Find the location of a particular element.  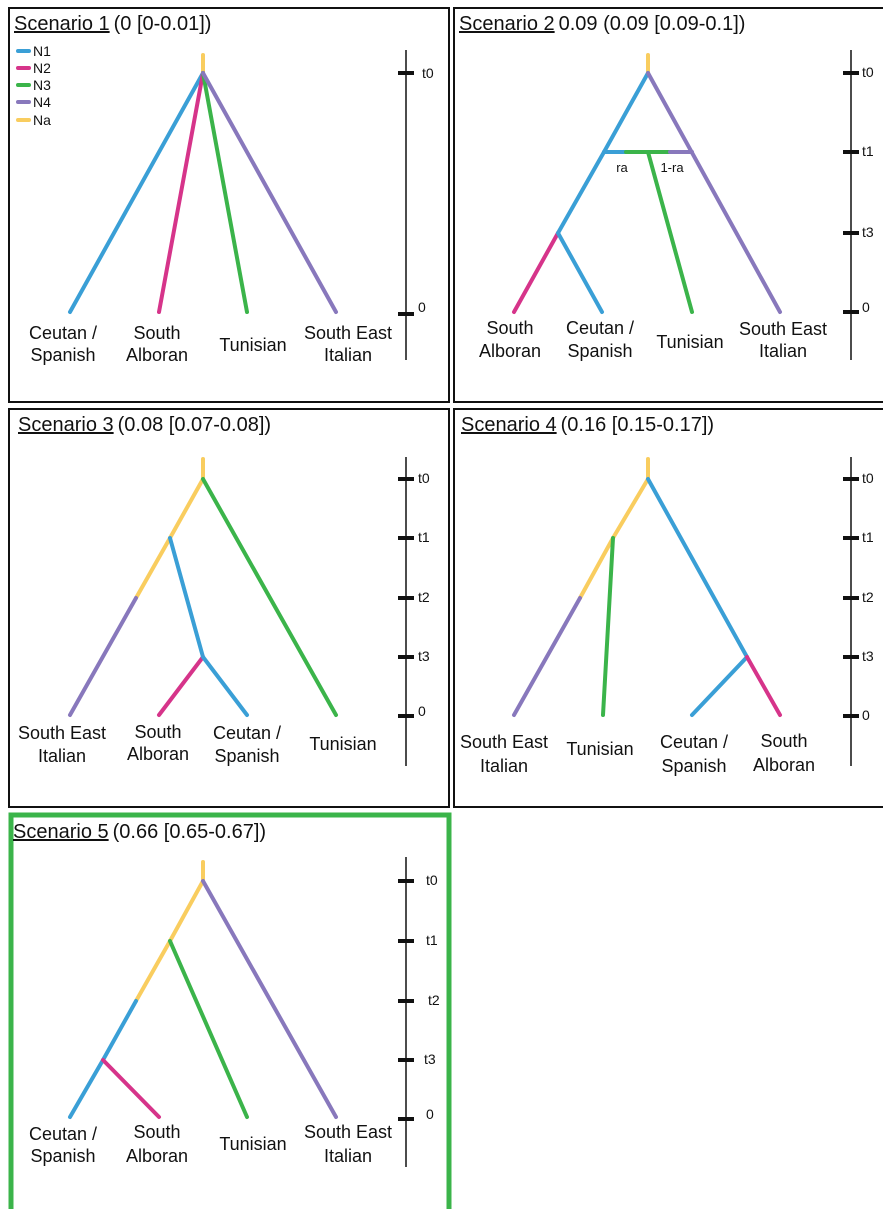

time-axis: t0 t1 t3 0 is located at coordinates (858, 205).